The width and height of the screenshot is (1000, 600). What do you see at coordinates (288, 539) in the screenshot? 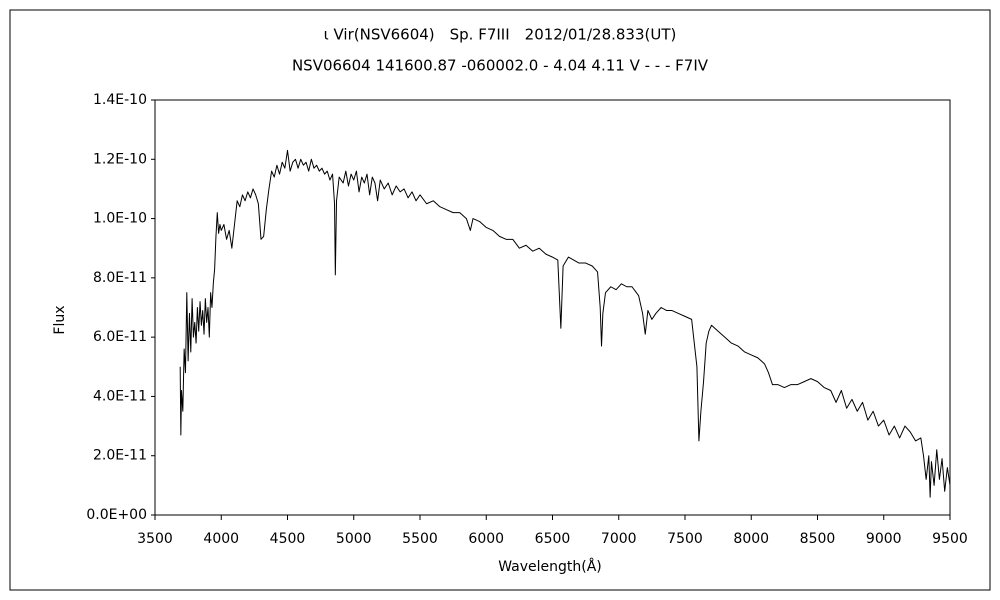
I see `x-tick-label: 4500` at bounding box center [288, 539].